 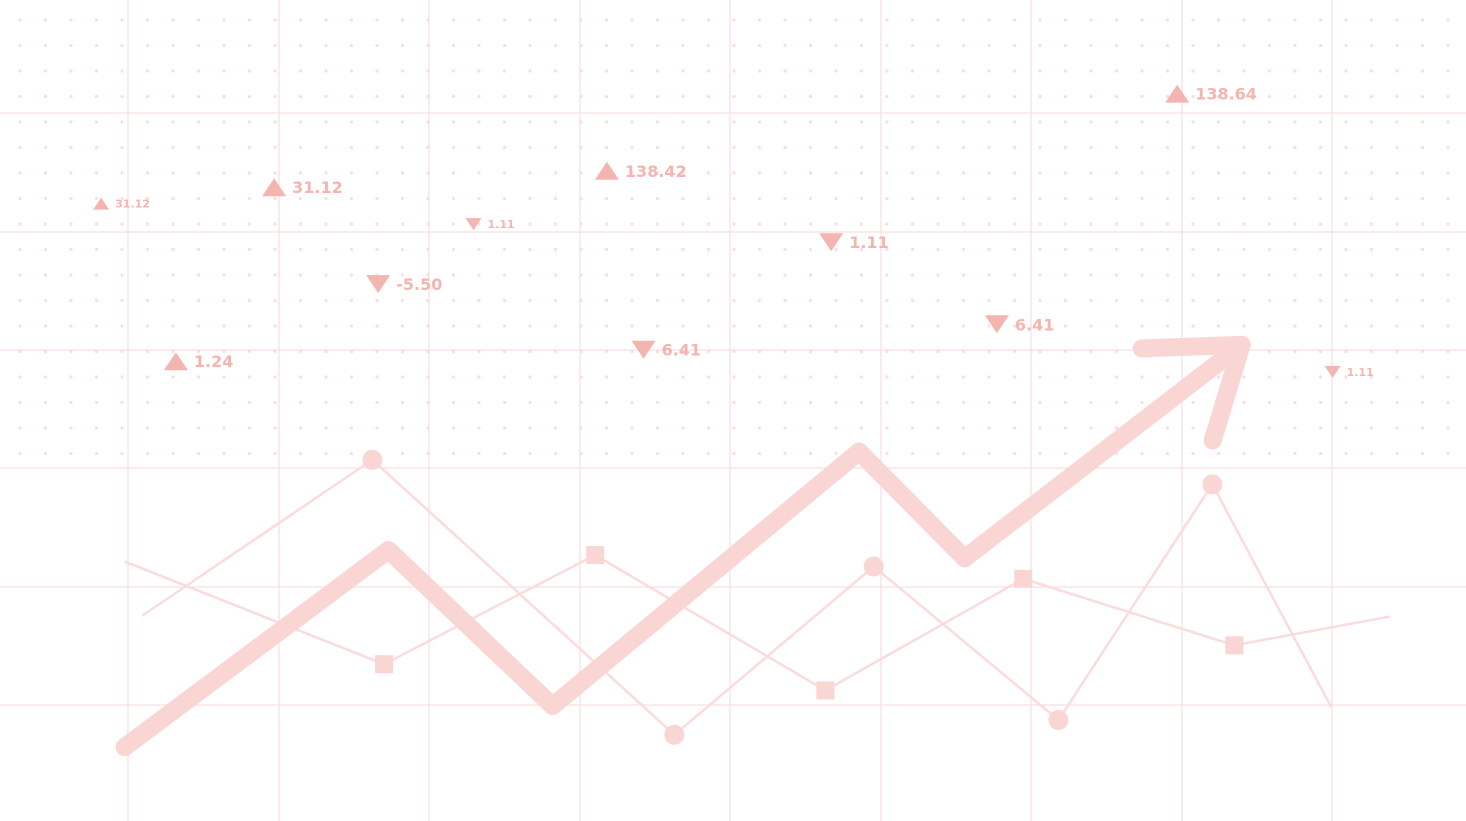 I want to click on ticker: 1.24, so click(x=198, y=361).